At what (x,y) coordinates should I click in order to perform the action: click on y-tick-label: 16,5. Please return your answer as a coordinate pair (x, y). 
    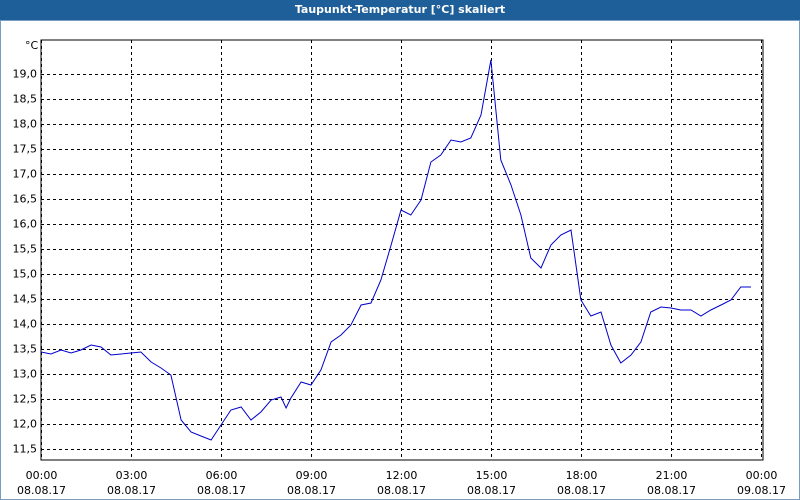
    Looking at the image, I should click on (25, 199).